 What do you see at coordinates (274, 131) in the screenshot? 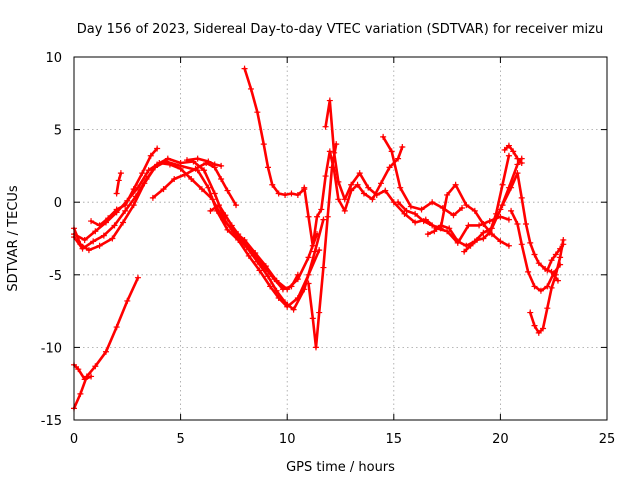
I see `series-sat-k` at bounding box center [274, 131].